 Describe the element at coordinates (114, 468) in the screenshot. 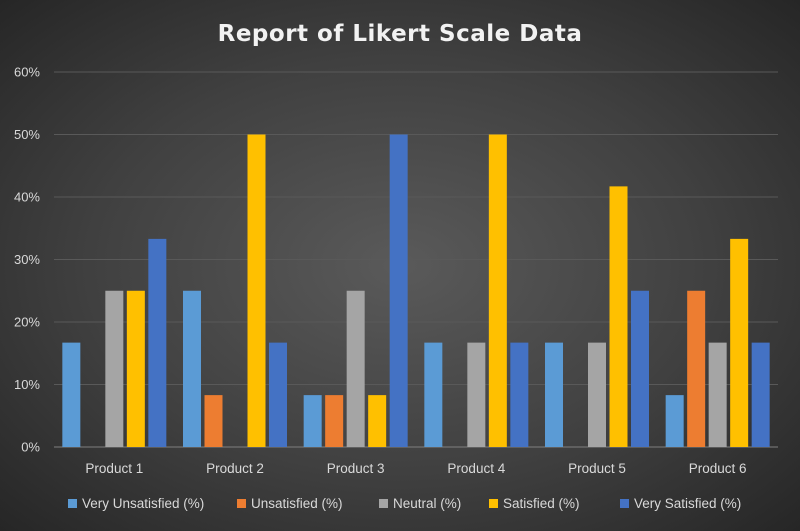

I see `x-category-label: Product 1` at that location.